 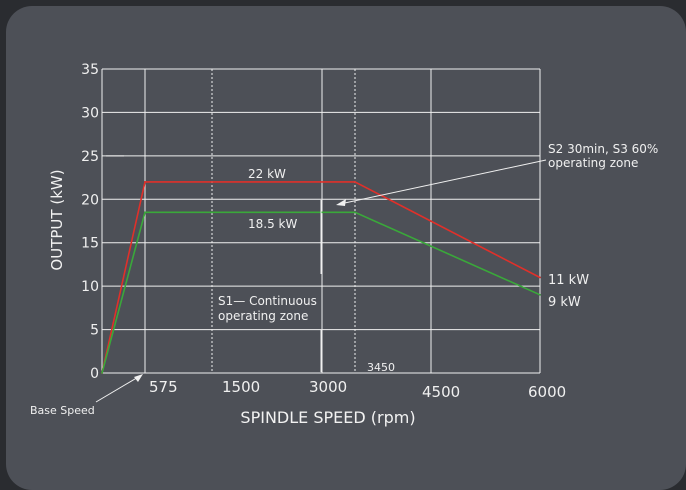 I want to click on label-22kw: 22 kW, so click(x=267, y=174).